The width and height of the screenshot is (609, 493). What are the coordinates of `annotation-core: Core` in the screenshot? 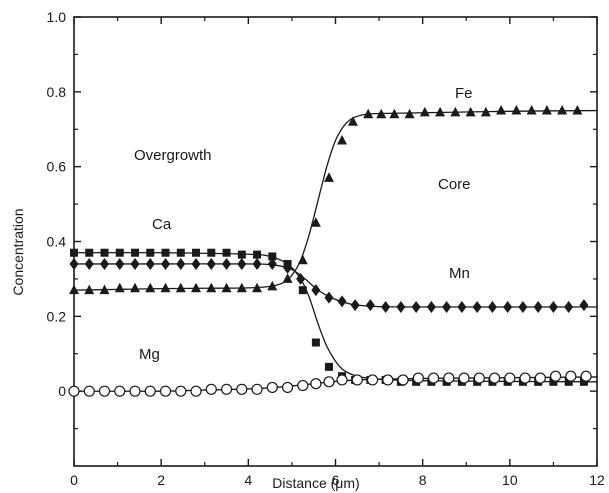 It's located at (454, 184).